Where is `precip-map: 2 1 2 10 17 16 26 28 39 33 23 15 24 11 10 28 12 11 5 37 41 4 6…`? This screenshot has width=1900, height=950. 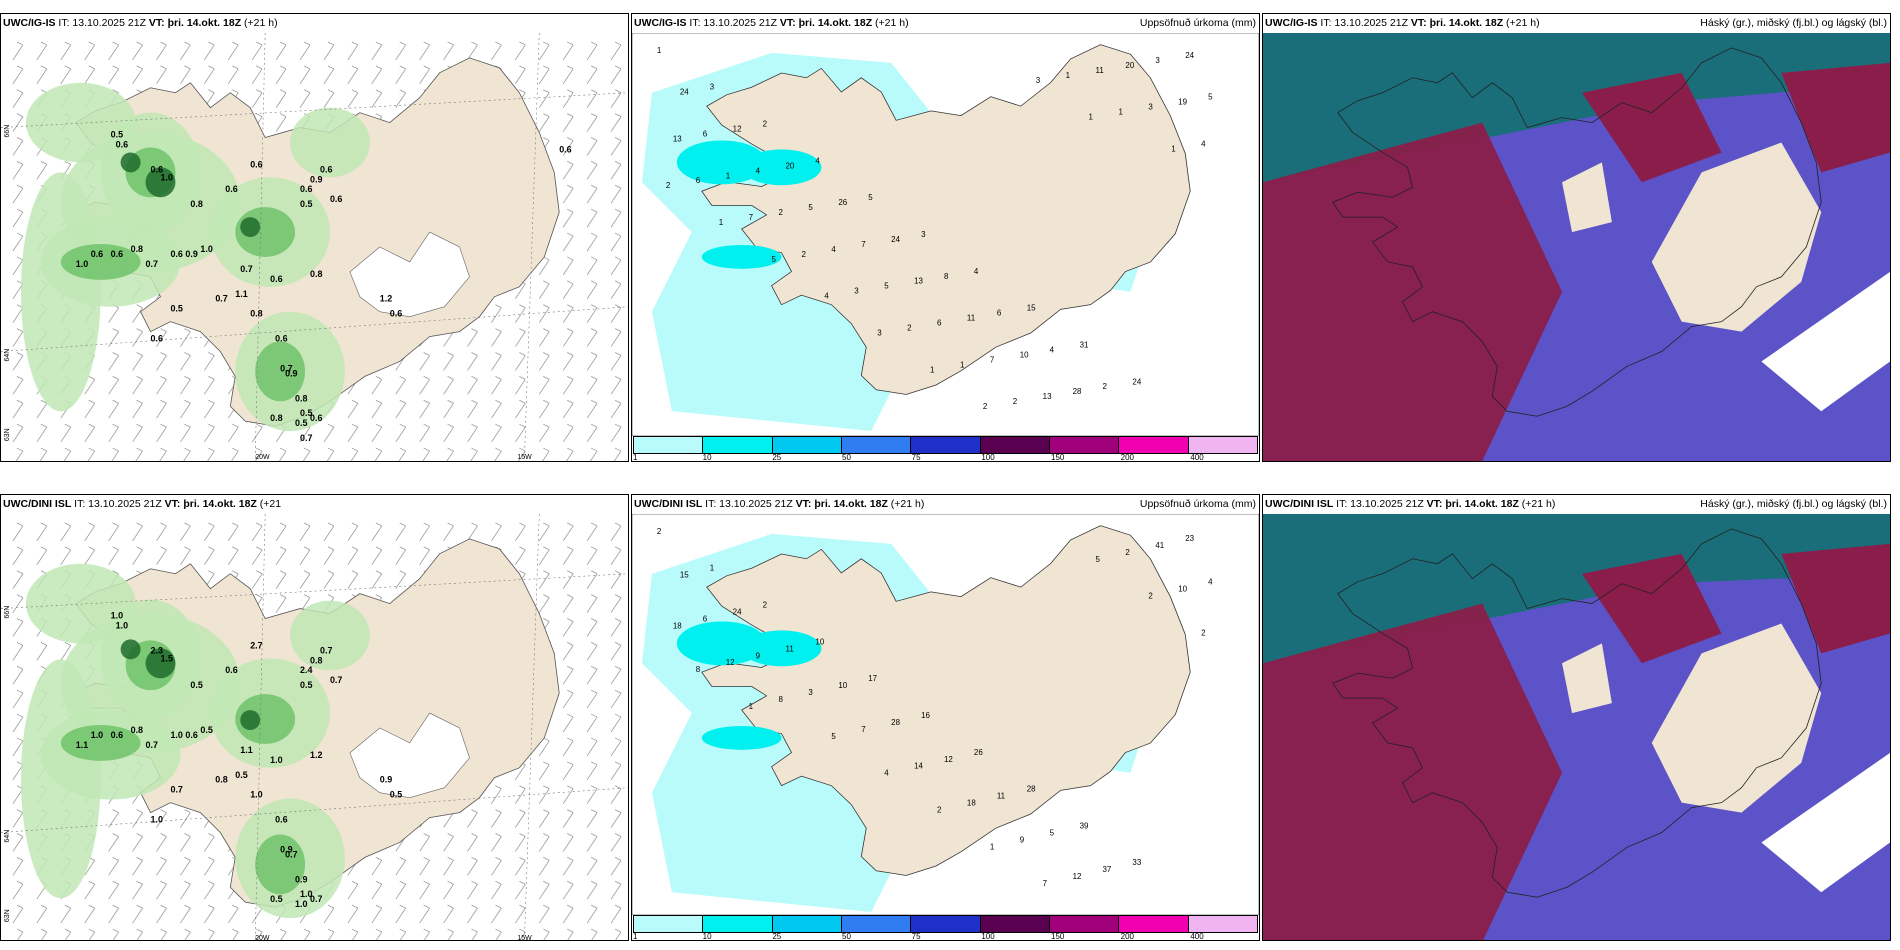 precip-map: 2 1 2 10 17 16 26 28 39 33 23 15 24 11 10 28 12 11 5 37 41 4 6… is located at coordinates (945, 714).